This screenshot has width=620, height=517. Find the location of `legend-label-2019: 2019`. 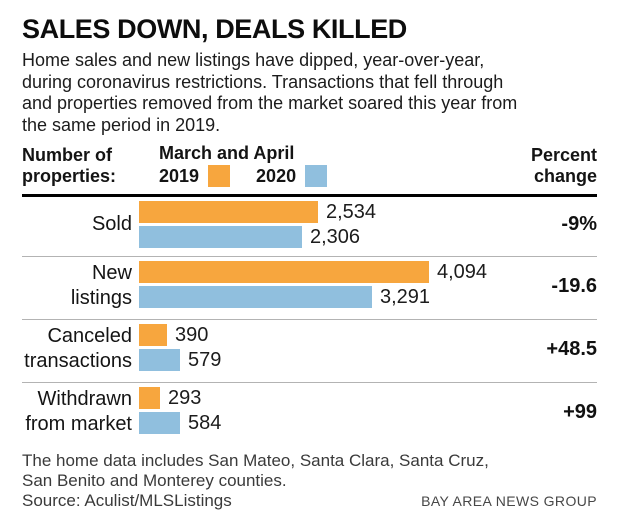

legend-label-2019: 2019 is located at coordinates (179, 175).